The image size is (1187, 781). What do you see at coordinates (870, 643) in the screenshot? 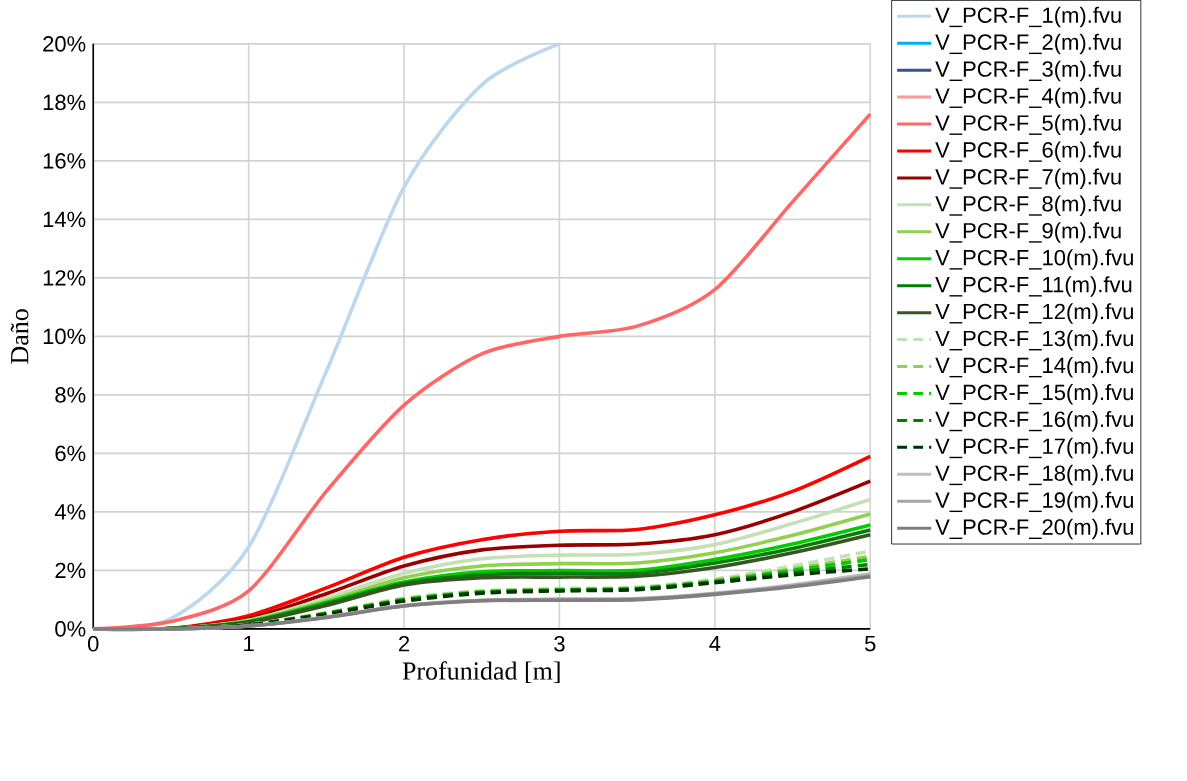
I see `x-tick-label: 5` at bounding box center [870, 643].